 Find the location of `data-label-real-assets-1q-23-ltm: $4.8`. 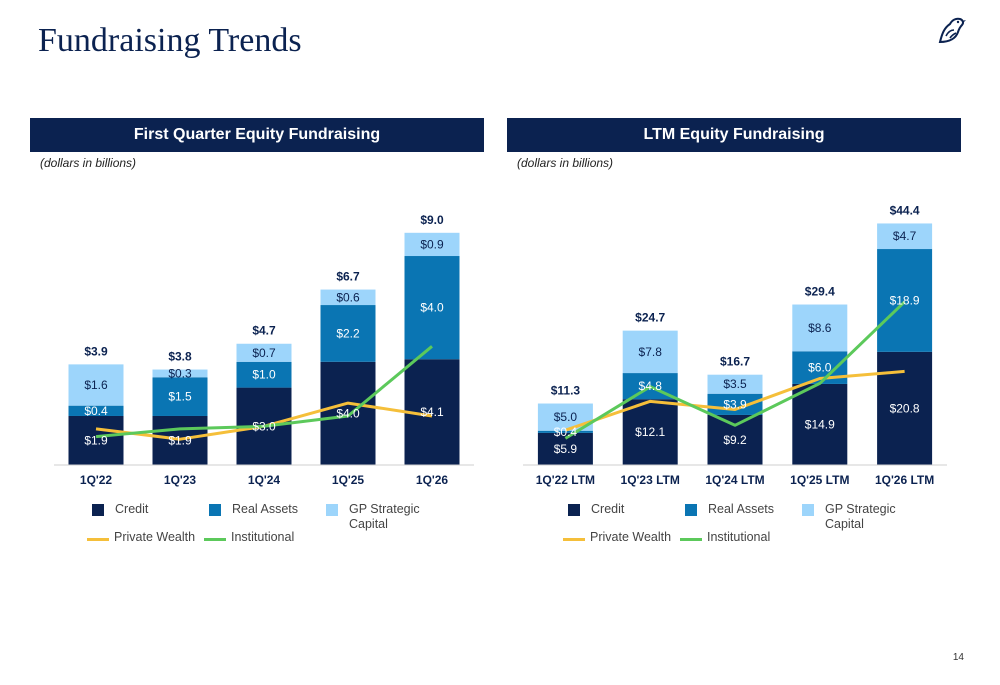

data-label-real-assets-1q-23-ltm: $4.8 is located at coordinates (651, 386).